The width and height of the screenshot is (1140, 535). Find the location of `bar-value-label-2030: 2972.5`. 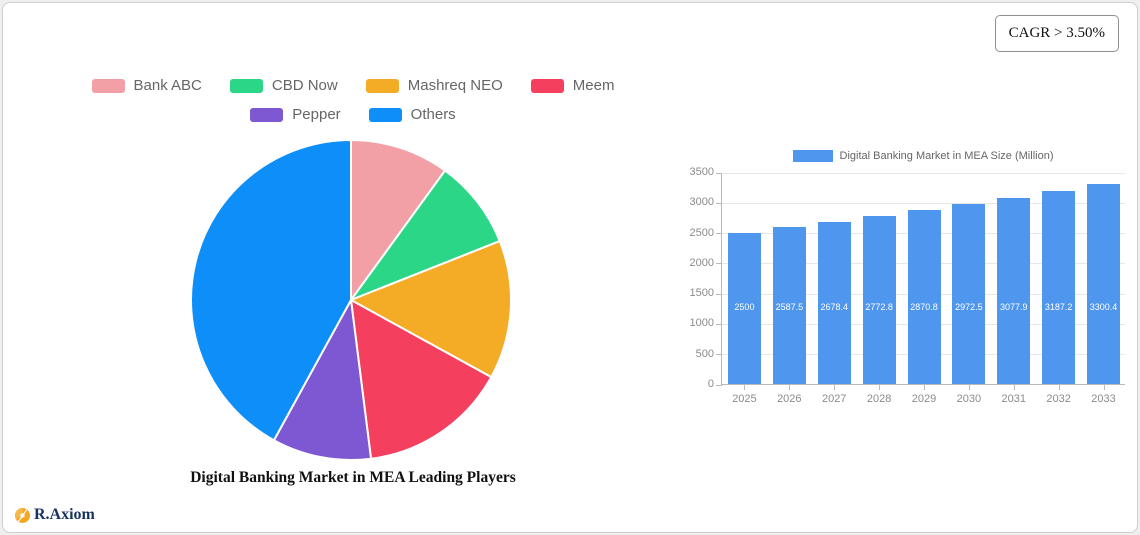

bar-value-label-2030: 2972.5 is located at coordinates (969, 307).